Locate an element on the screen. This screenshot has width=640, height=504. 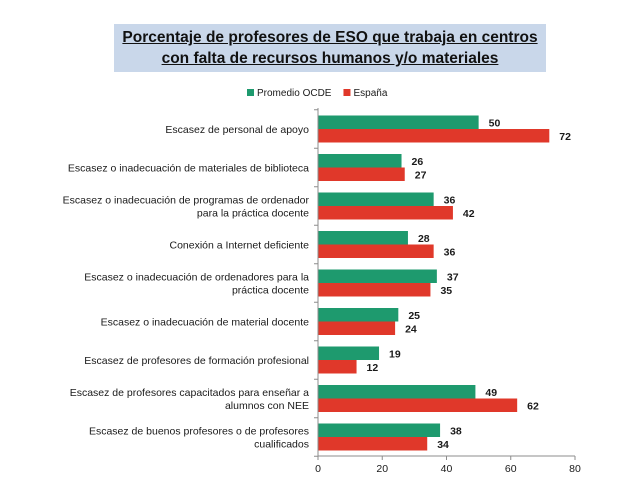
category-label: alumnos con NEE is located at coordinates (267, 406).